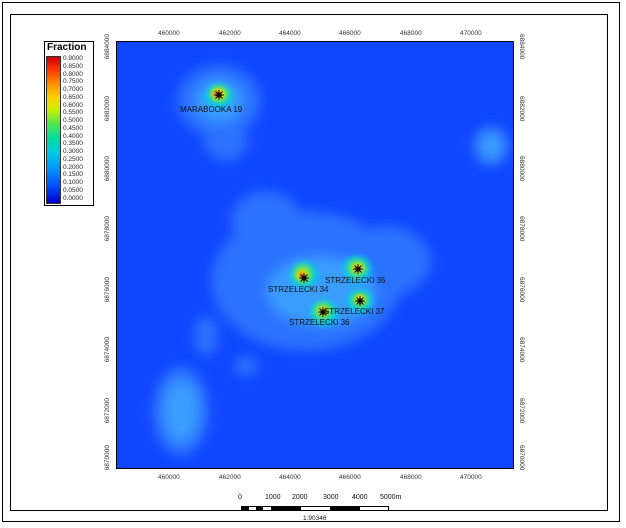 This screenshot has height=528, width=626. What do you see at coordinates (521, 458) in the screenshot?
I see `y-tick-label-right: 6870000` at bounding box center [521, 458].